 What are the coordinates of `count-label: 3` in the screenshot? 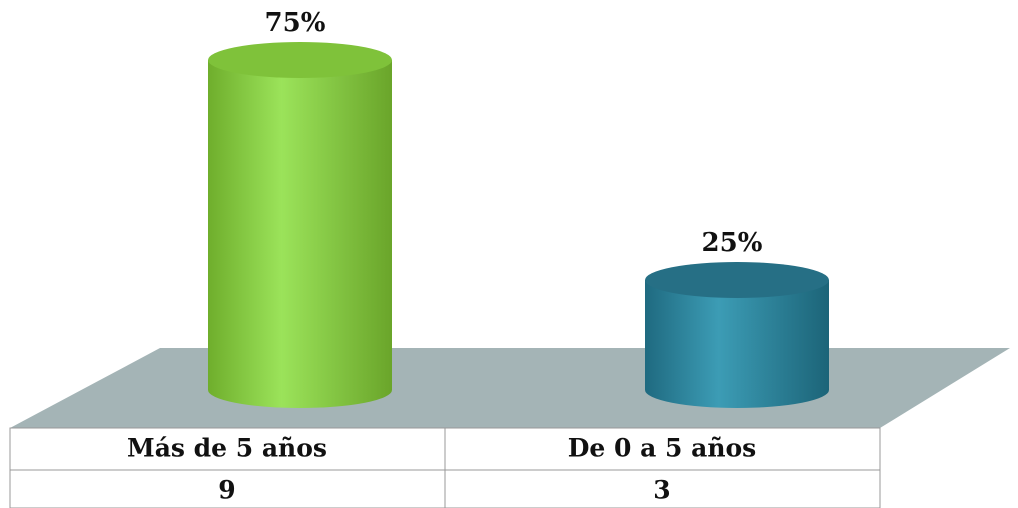 It's located at (661, 490).